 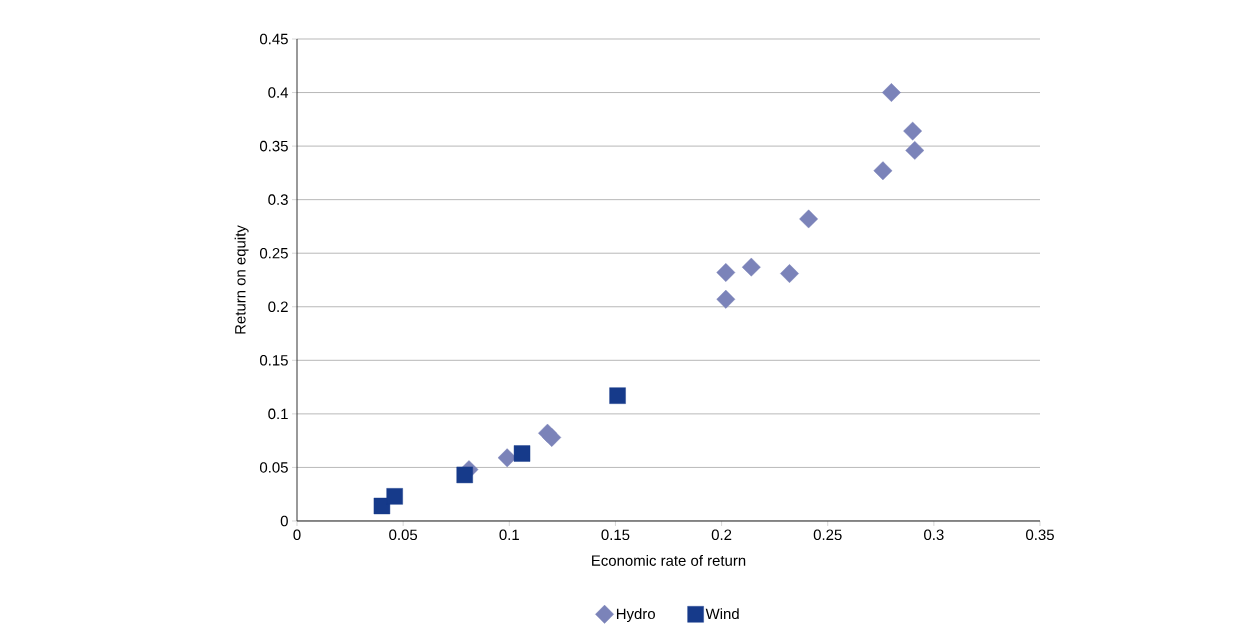 I want to click on y-tick-label: 0.35, so click(x=273, y=146).